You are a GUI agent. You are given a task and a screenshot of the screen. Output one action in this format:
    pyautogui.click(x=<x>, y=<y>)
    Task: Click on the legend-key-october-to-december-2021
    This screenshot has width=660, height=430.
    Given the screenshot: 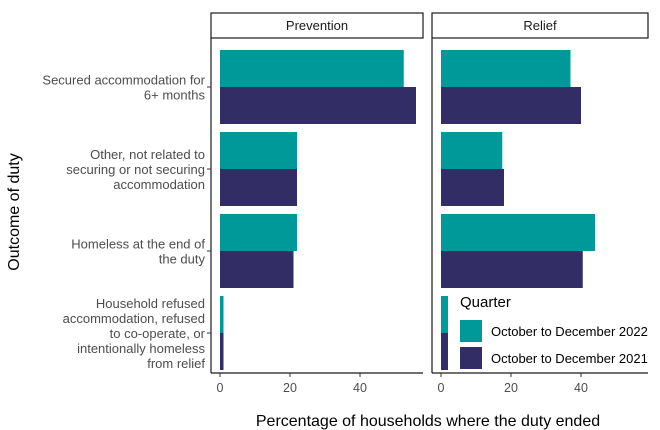 What is the action you would take?
    pyautogui.click(x=471, y=358)
    